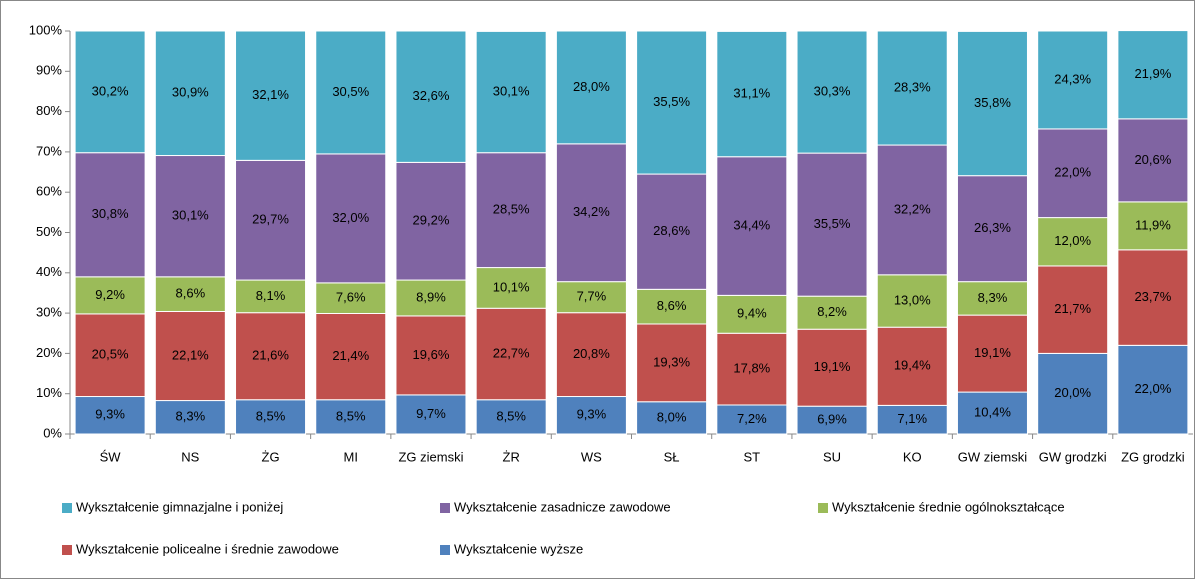 The image size is (1195, 579). I want to click on x-tick-label: SU, so click(832, 456).